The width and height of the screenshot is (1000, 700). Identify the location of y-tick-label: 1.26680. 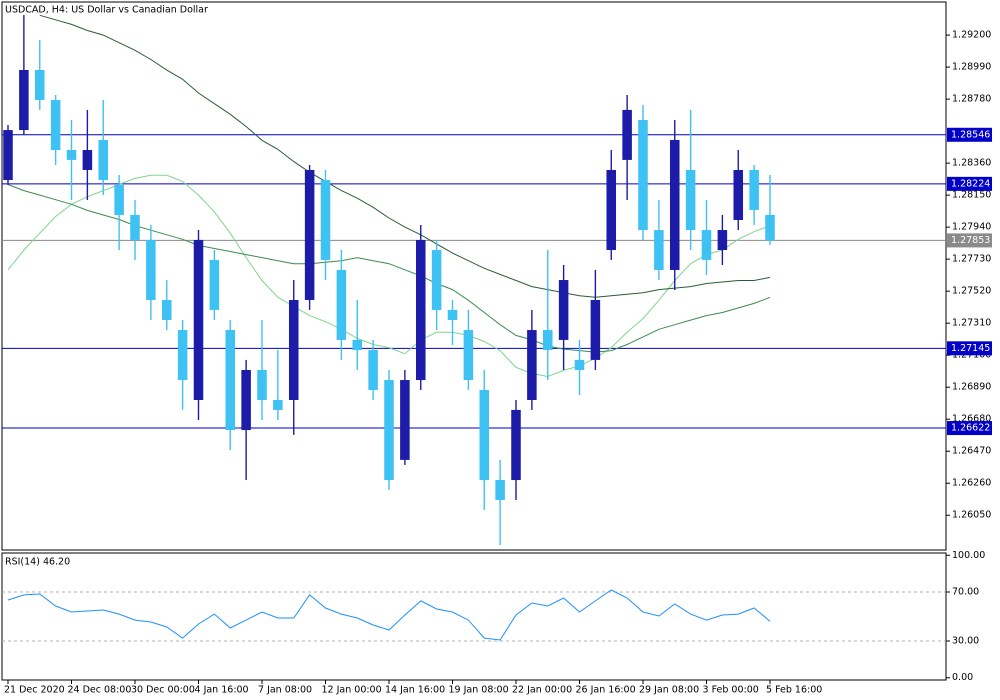
(971, 419).